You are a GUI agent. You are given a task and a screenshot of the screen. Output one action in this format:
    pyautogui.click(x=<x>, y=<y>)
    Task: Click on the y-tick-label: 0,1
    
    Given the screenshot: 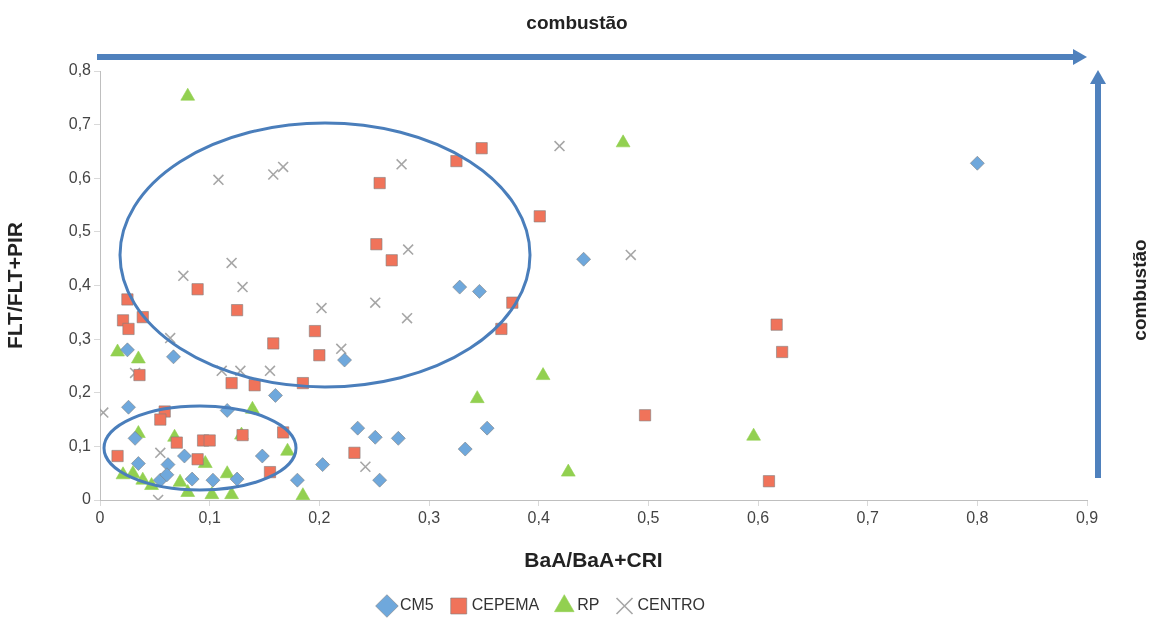 What is the action you would take?
    pyautogui.click(x=80, y=445)
    